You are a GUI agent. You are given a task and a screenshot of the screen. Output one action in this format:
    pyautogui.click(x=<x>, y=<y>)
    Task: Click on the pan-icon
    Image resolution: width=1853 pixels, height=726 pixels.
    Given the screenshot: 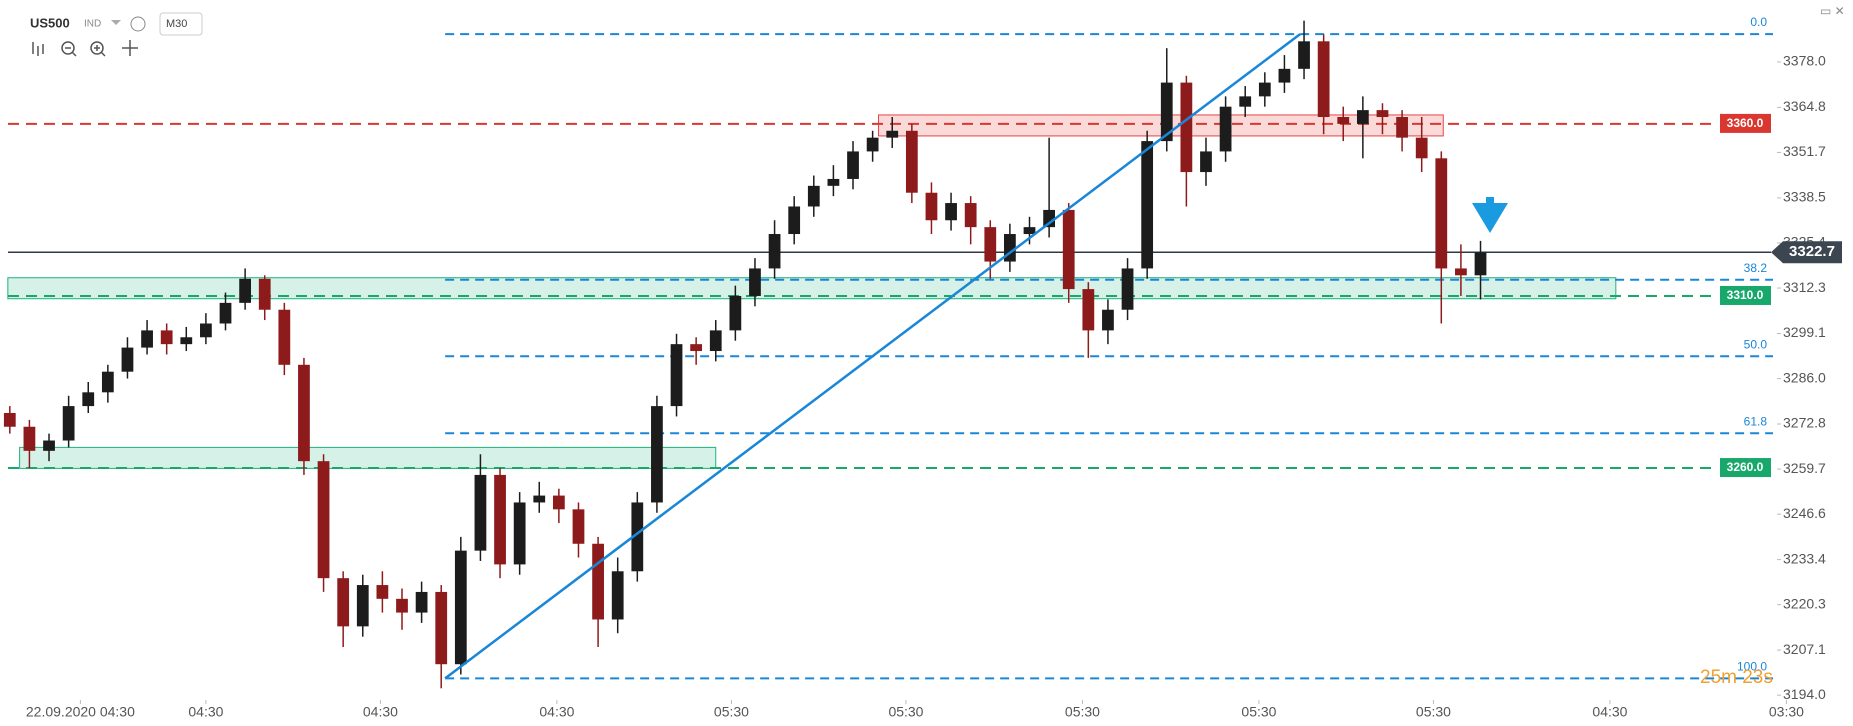 What is the action you would take?
    pyautogui.click(x=130, y=48)
    